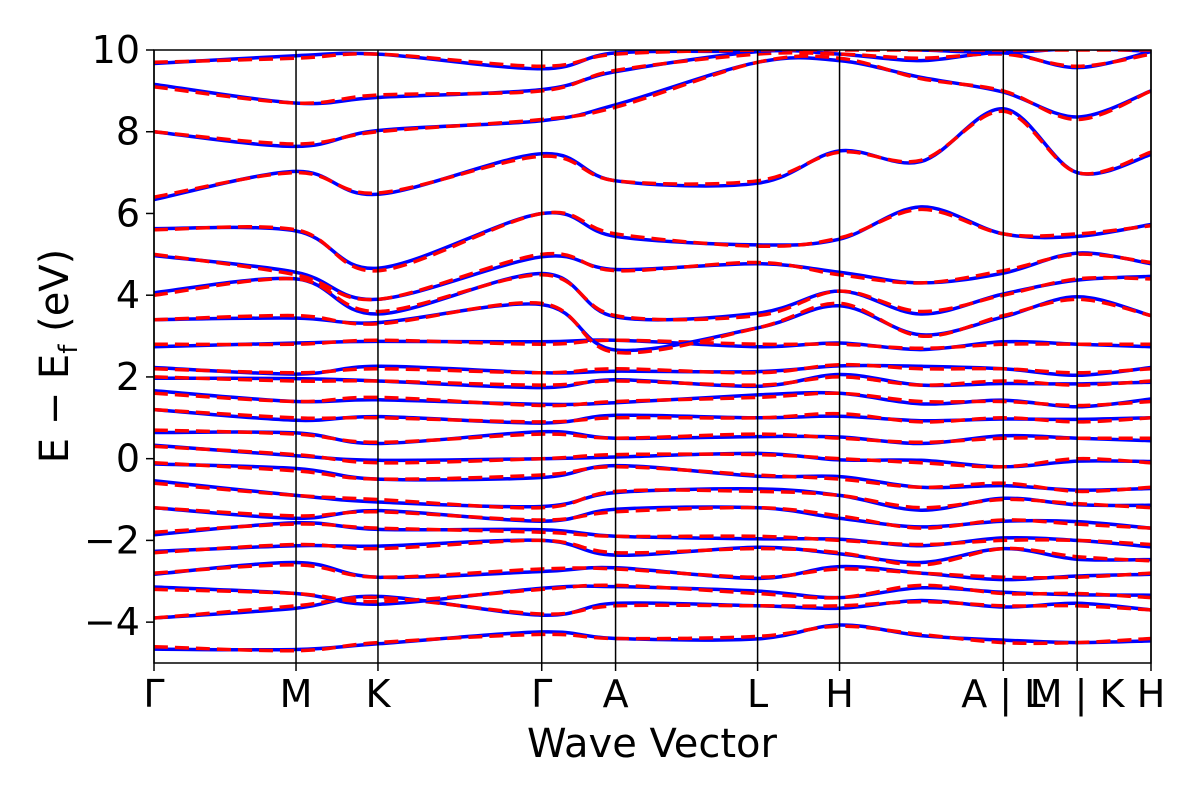  I want to click on y-axis-label-sub: f, so click(69, 349).